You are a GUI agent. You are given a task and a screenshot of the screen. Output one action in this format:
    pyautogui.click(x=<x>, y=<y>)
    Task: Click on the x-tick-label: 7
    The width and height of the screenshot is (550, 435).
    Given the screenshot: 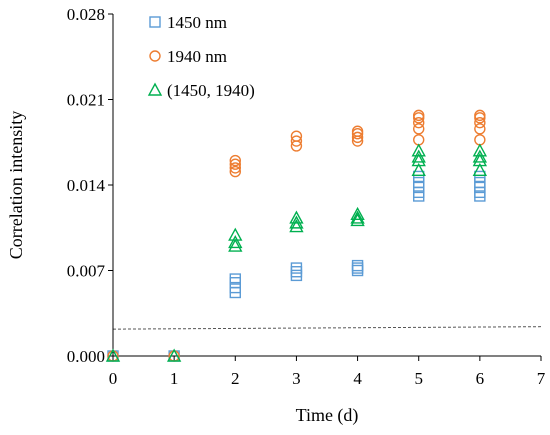 What is the action you would take?
    pyautogui.click(x=541, y=378)
    